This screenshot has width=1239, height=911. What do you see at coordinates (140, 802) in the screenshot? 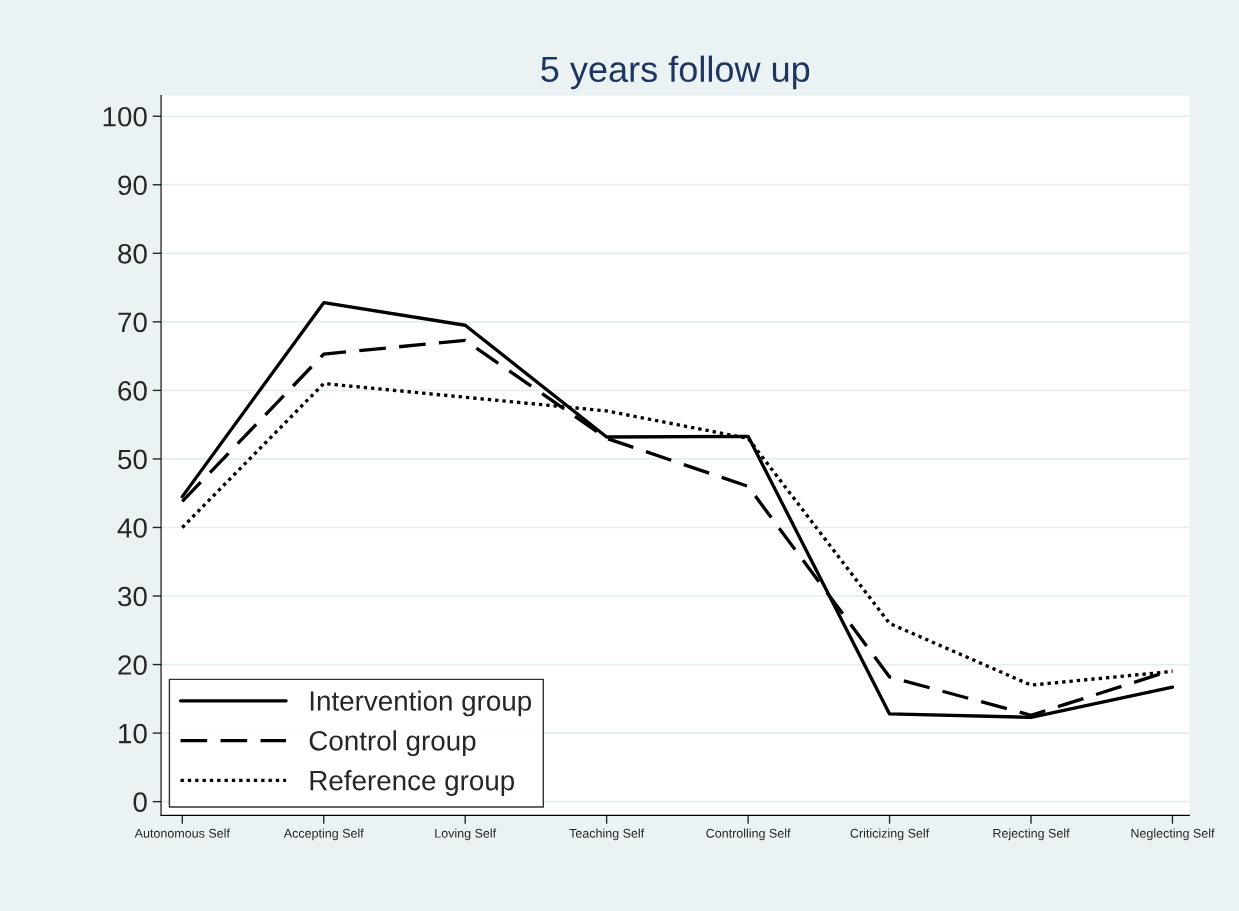
I see `y-tick-label: 0` at bounding box center [140, 802].